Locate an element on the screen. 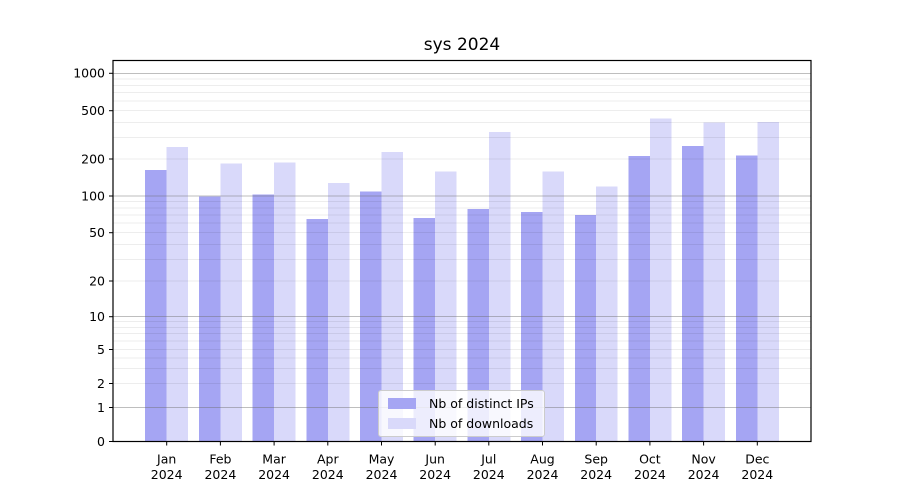 The width and height of the screenshot is (900, 500). bar-downloads-aug is located at coordinates (553, 306).